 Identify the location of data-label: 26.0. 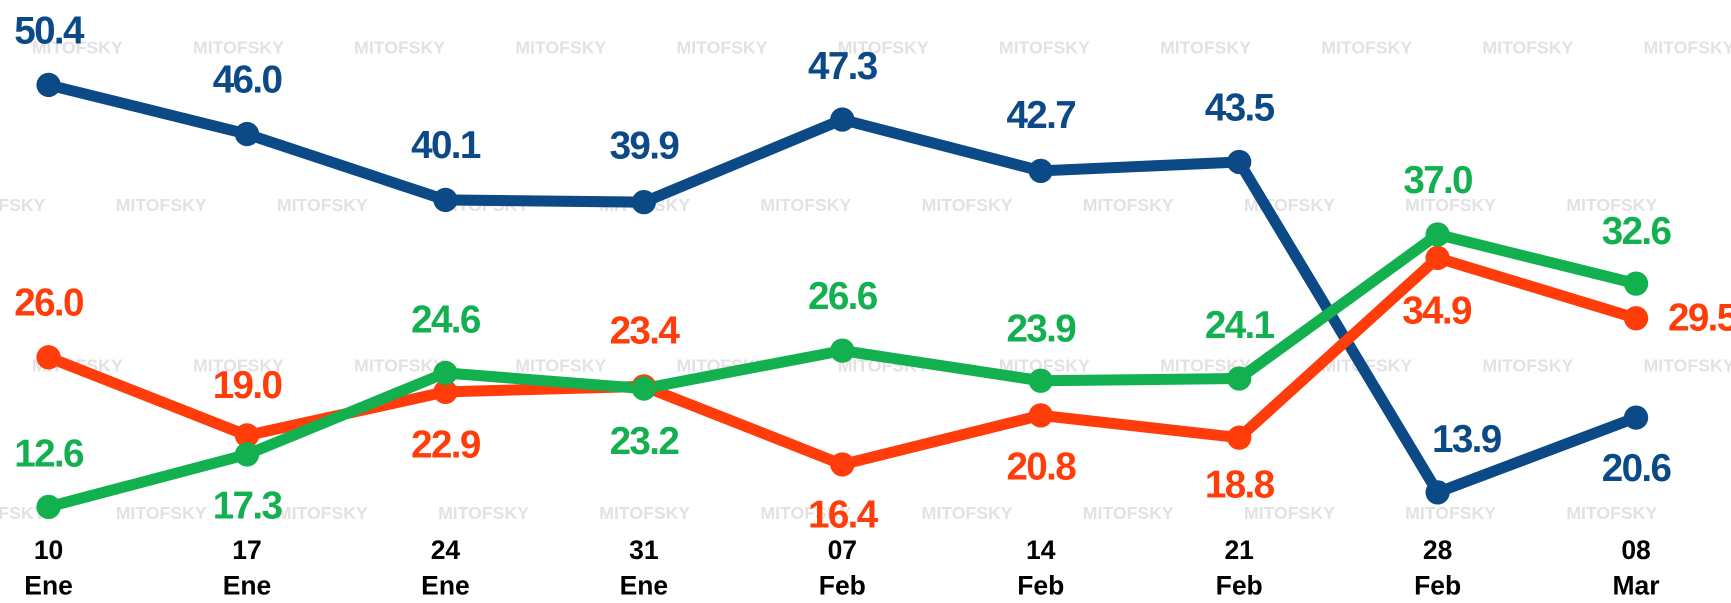
(48, 303).